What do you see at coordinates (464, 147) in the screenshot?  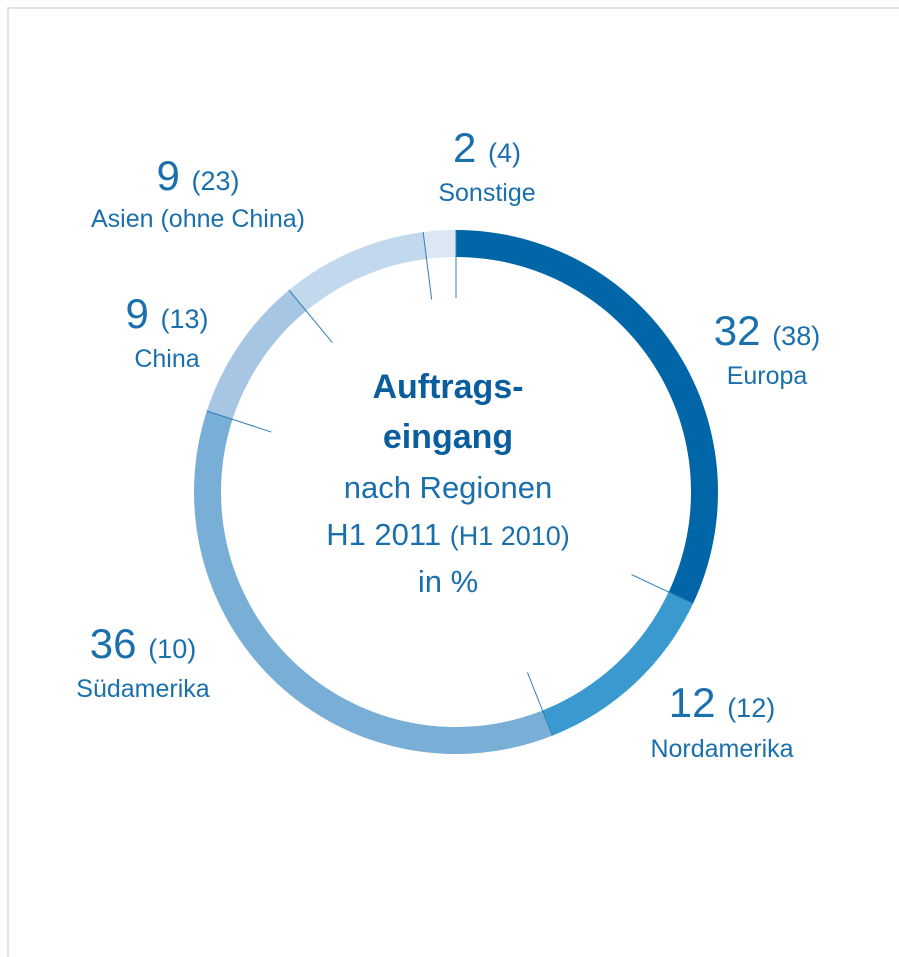 I see `value: 2` at bounding box center [464, 147].